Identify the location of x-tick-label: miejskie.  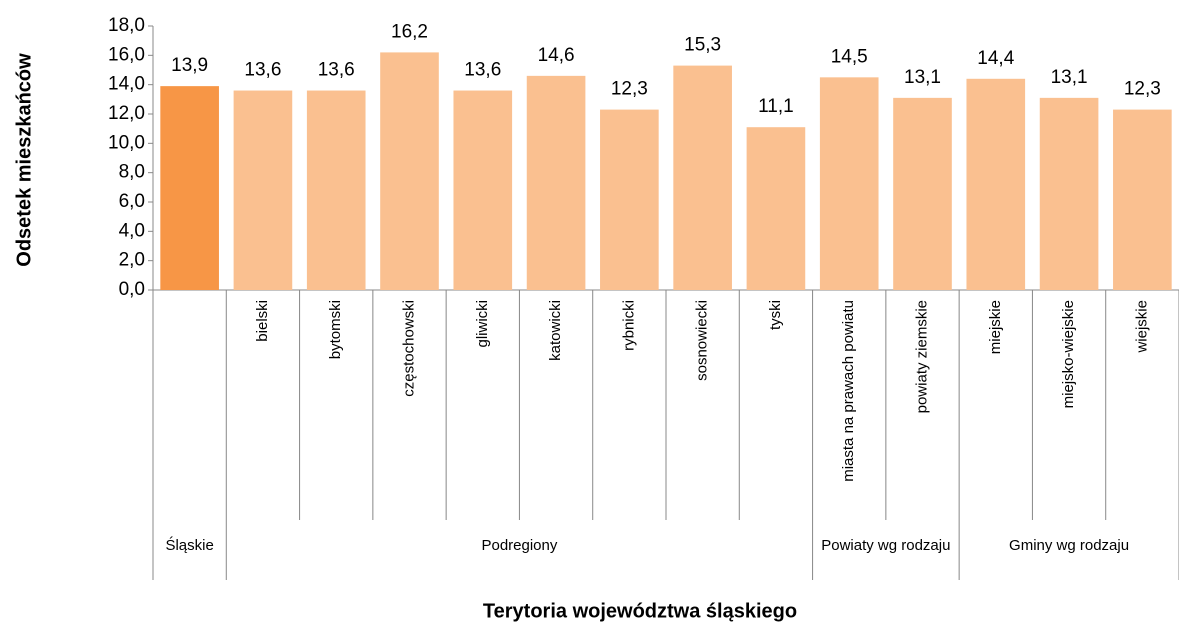
(995, 327).